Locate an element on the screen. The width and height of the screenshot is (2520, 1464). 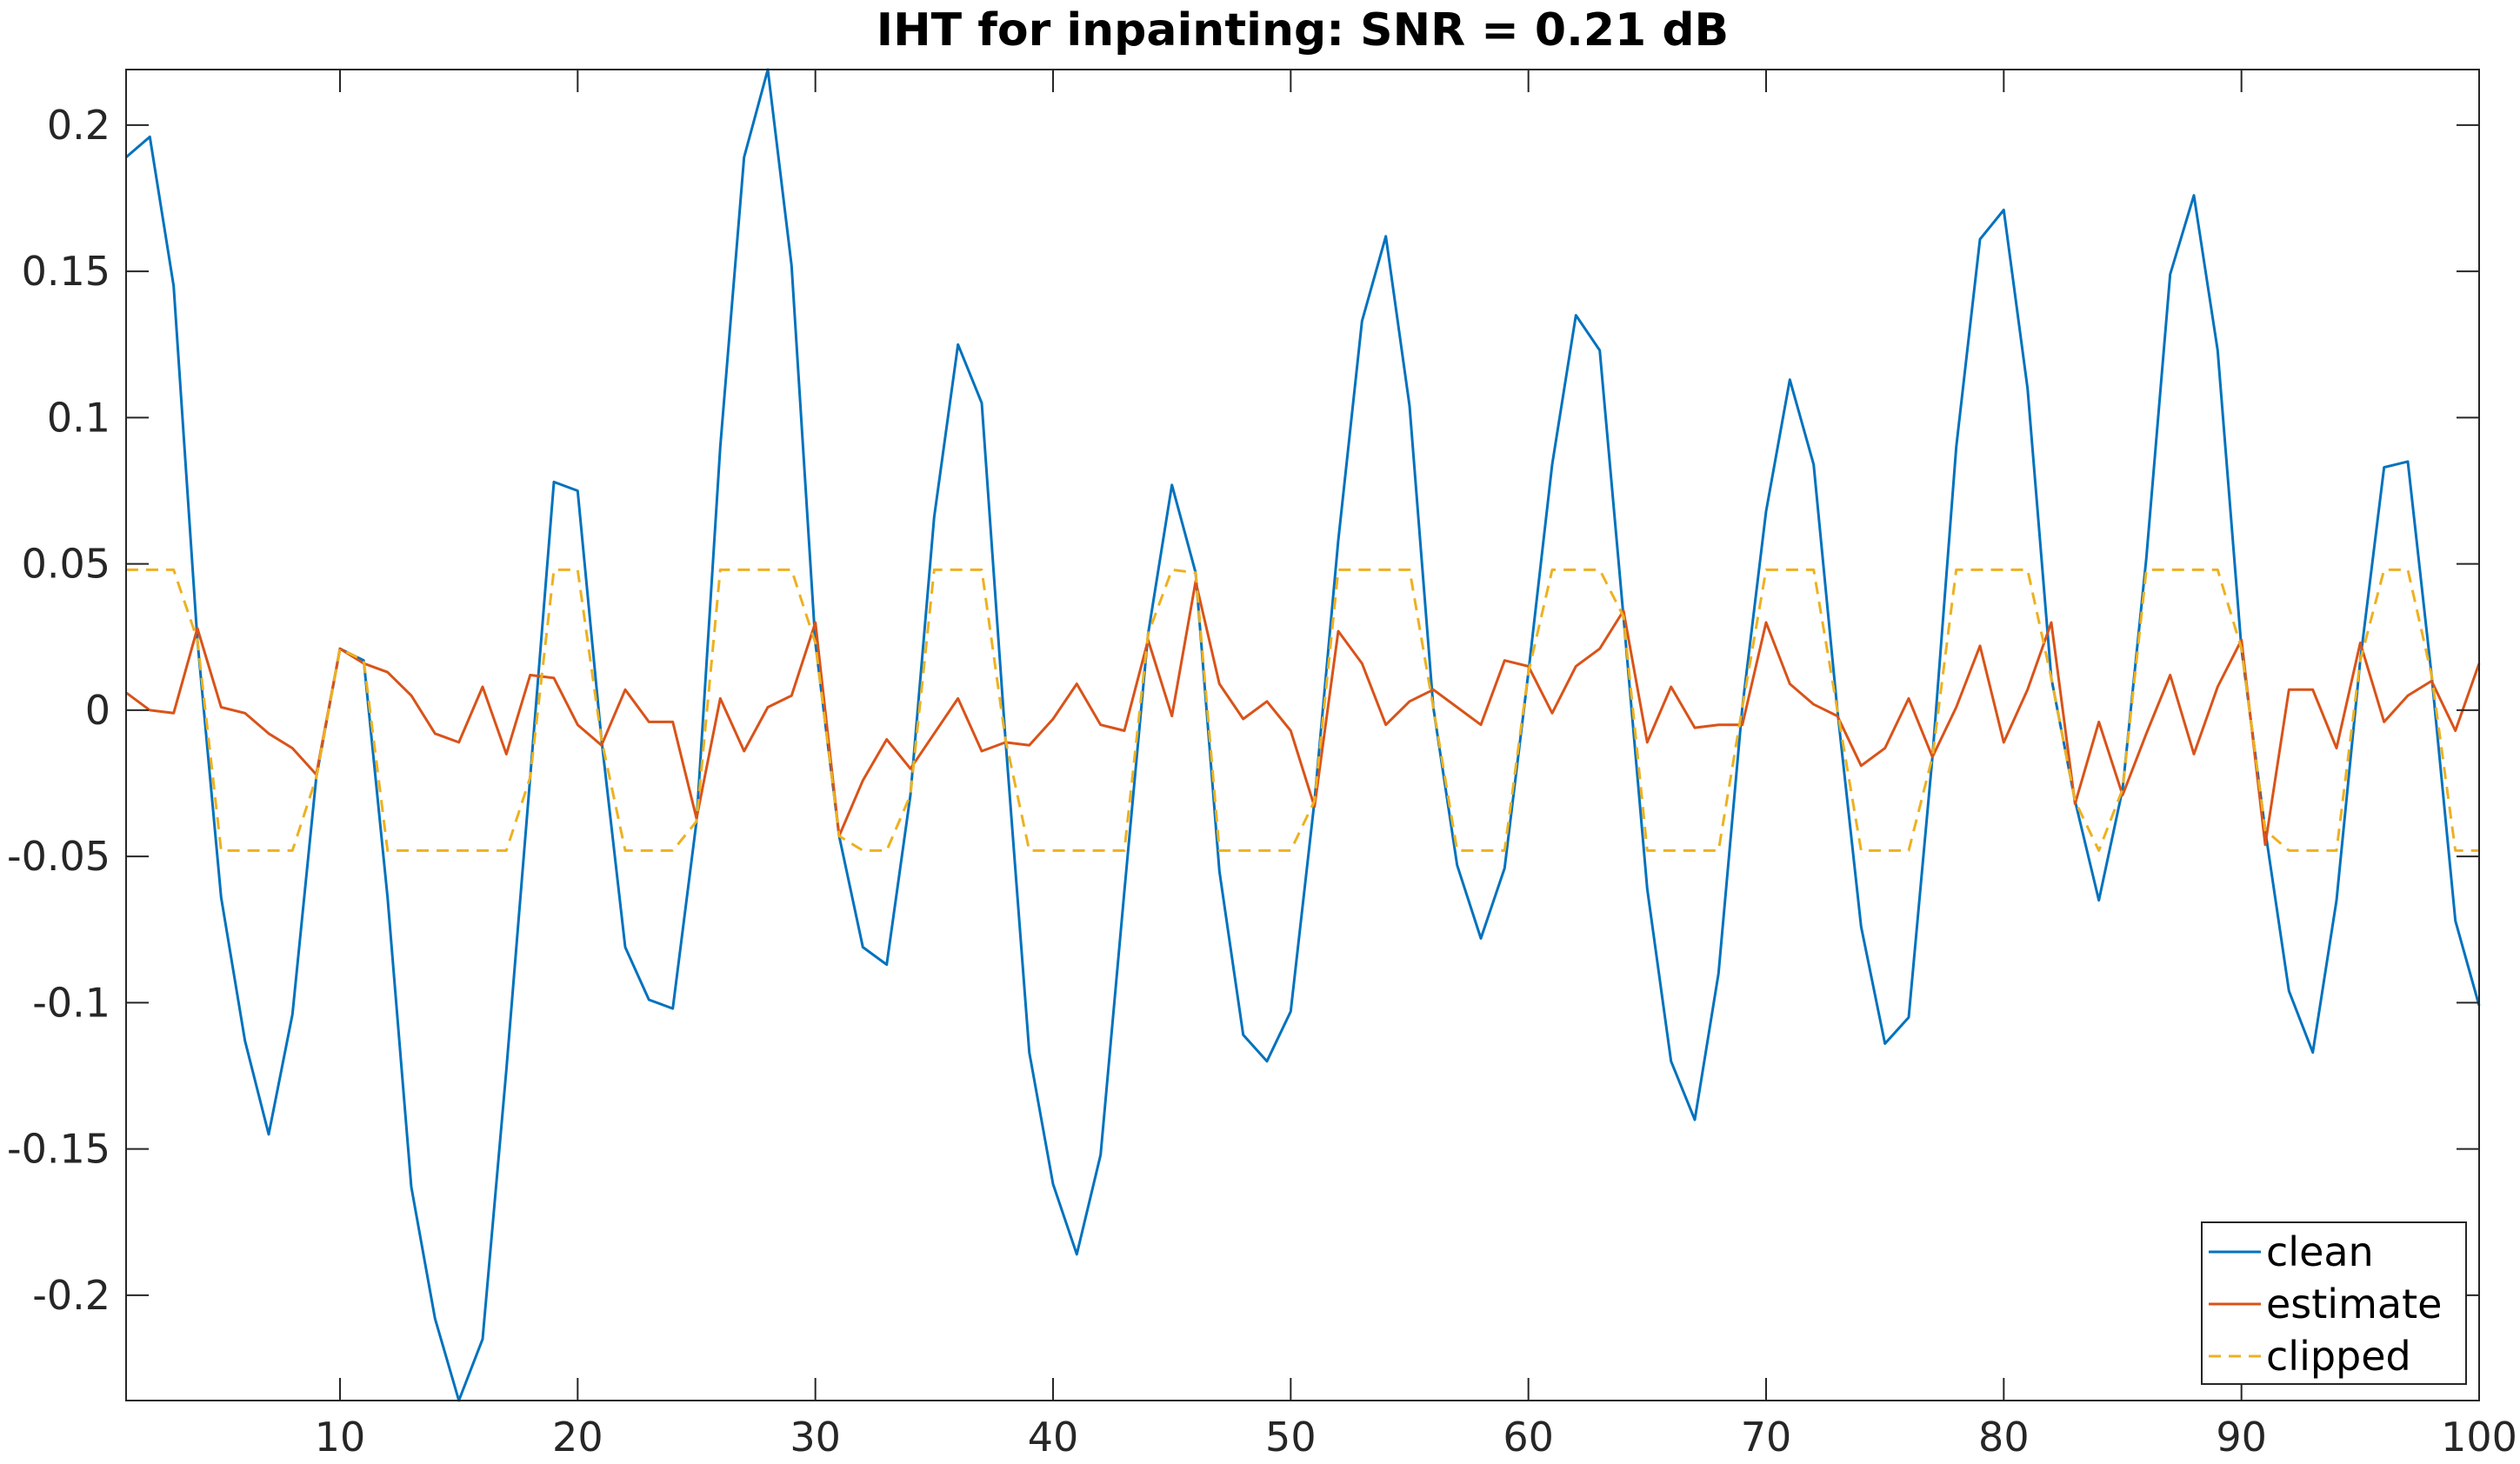
x-tick-label: 30 is located at coordinates (815, 1437).